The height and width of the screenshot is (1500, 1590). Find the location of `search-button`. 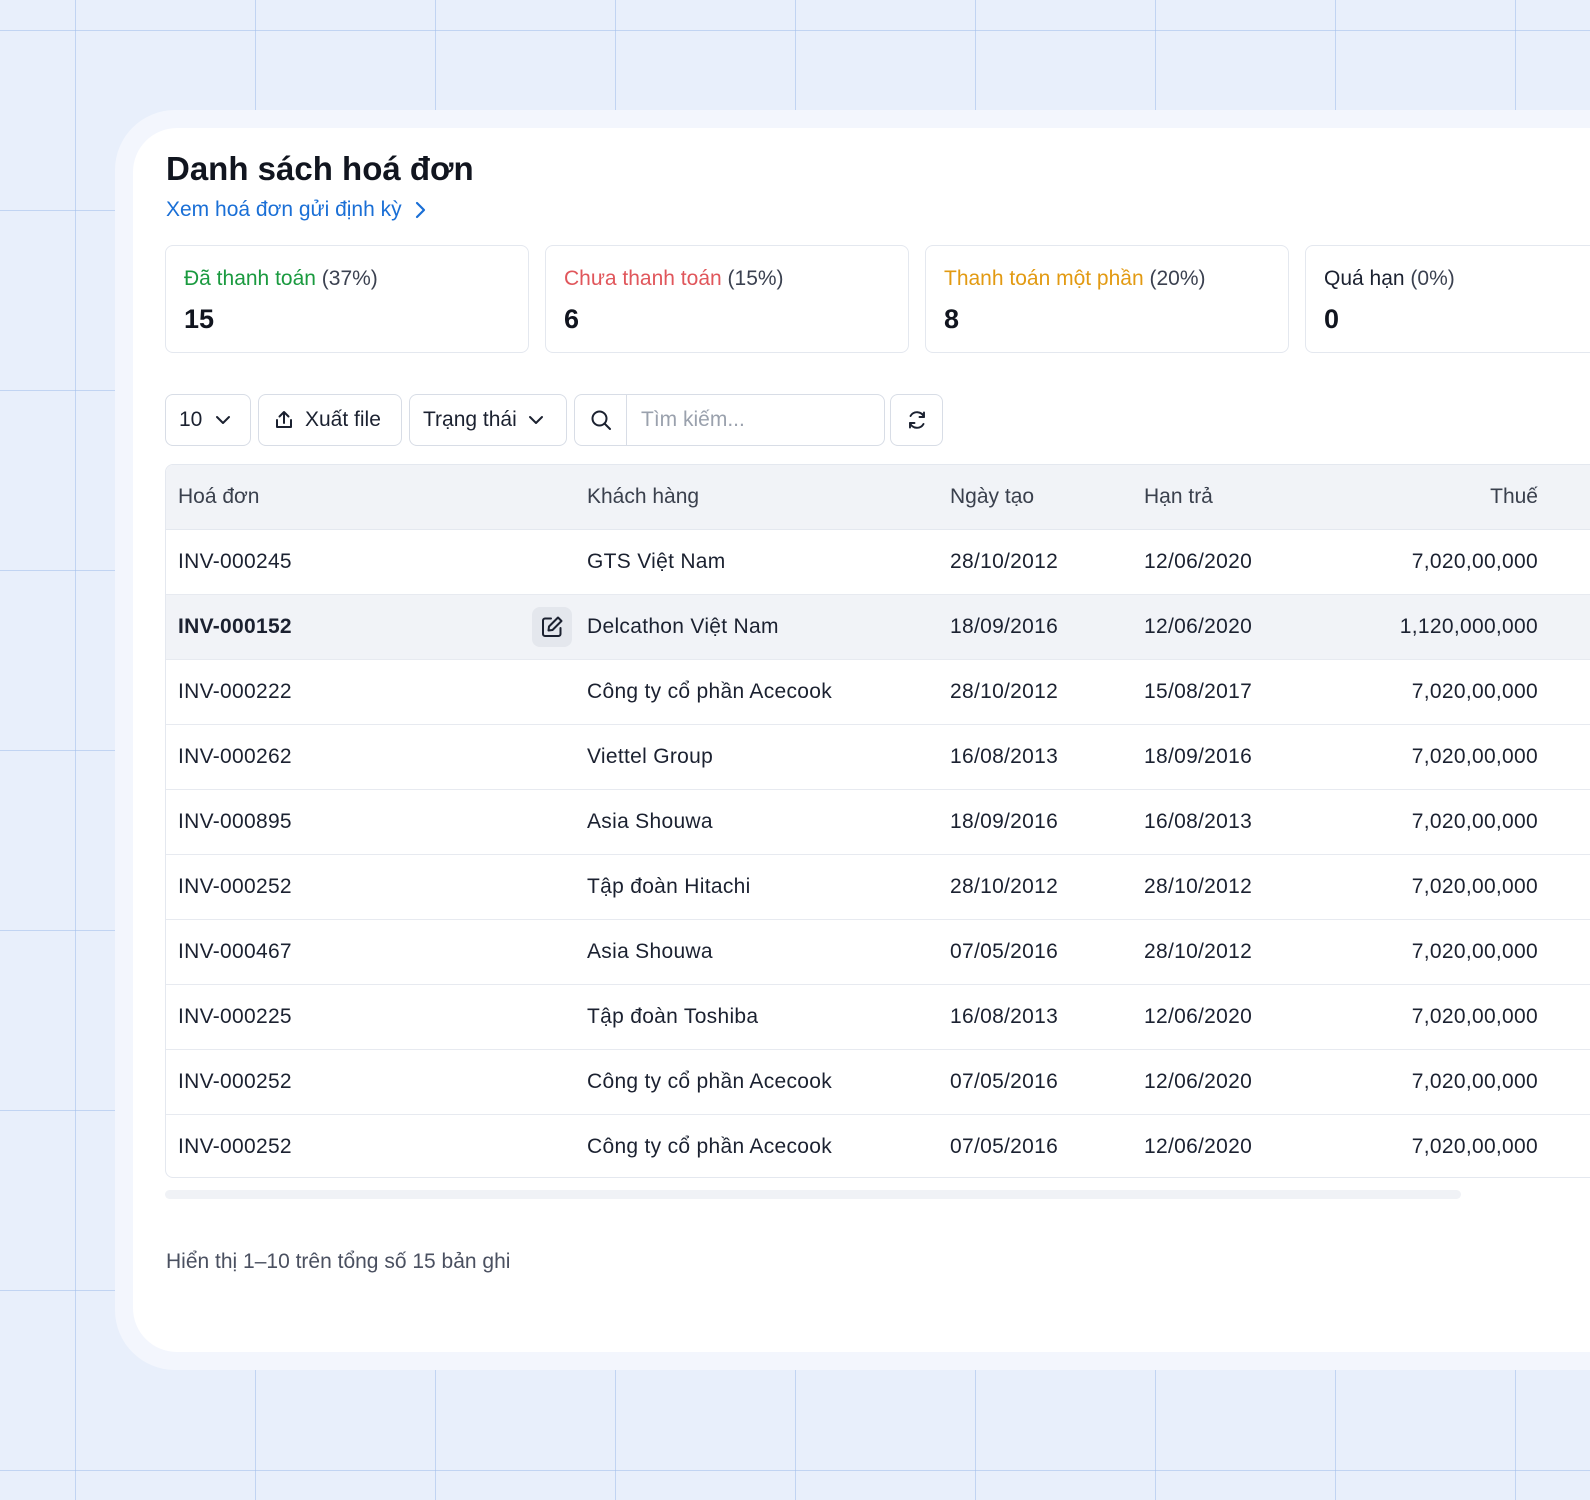

search-button is located at coordinates (601, 420).